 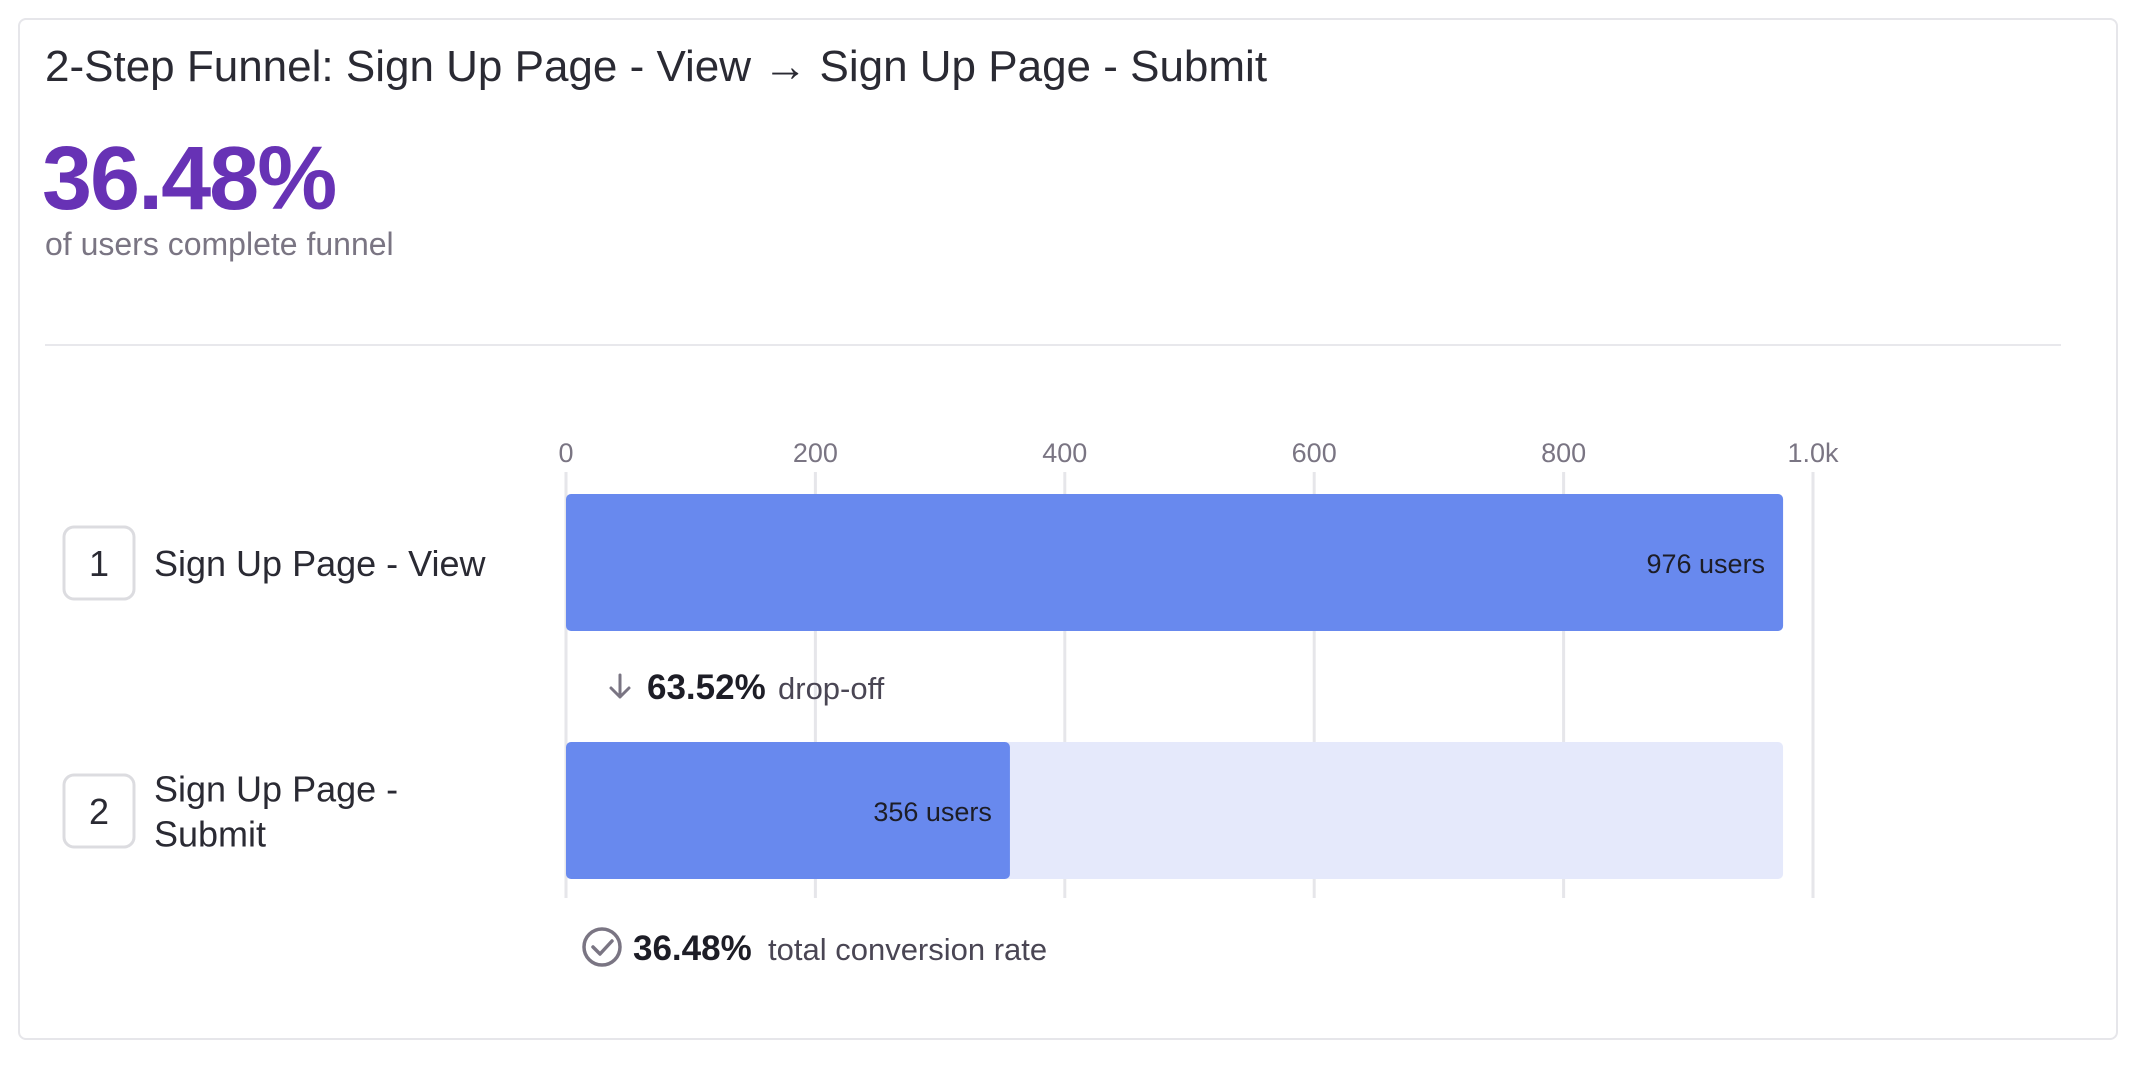 What do you see at coordinates (831, 688) in the screenshot?
I see `dropoff-label: drop-off` at bounding box center [831, 688].